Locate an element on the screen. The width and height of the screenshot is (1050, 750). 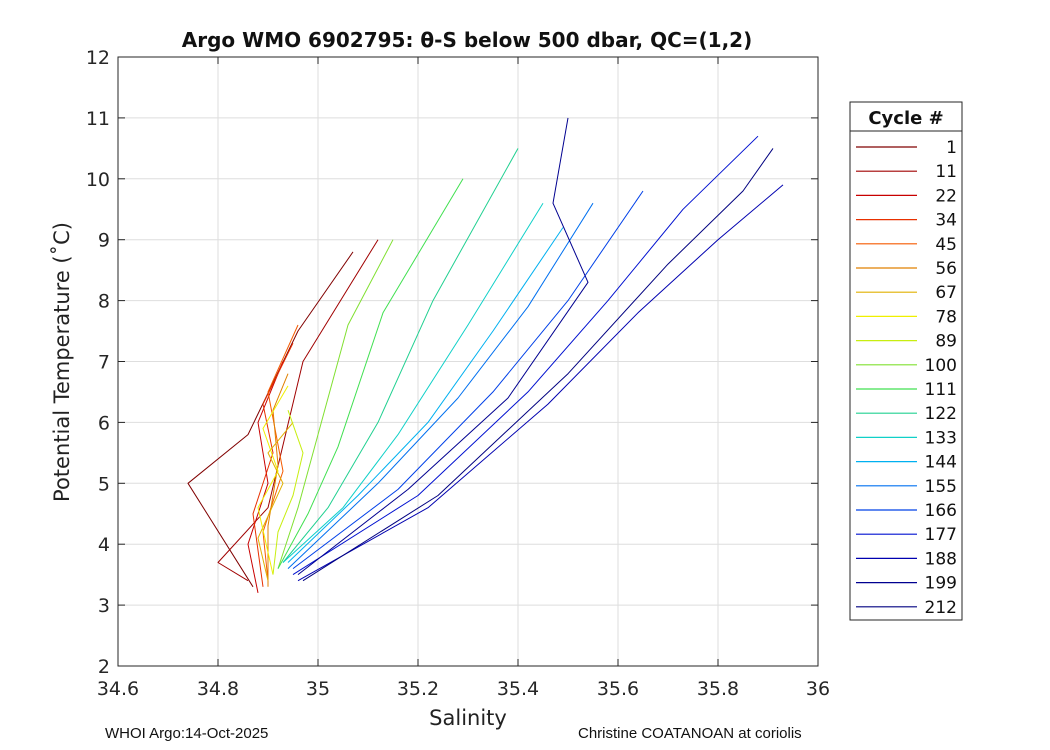
legend-label: 212 is located at coordinates (941, 608).